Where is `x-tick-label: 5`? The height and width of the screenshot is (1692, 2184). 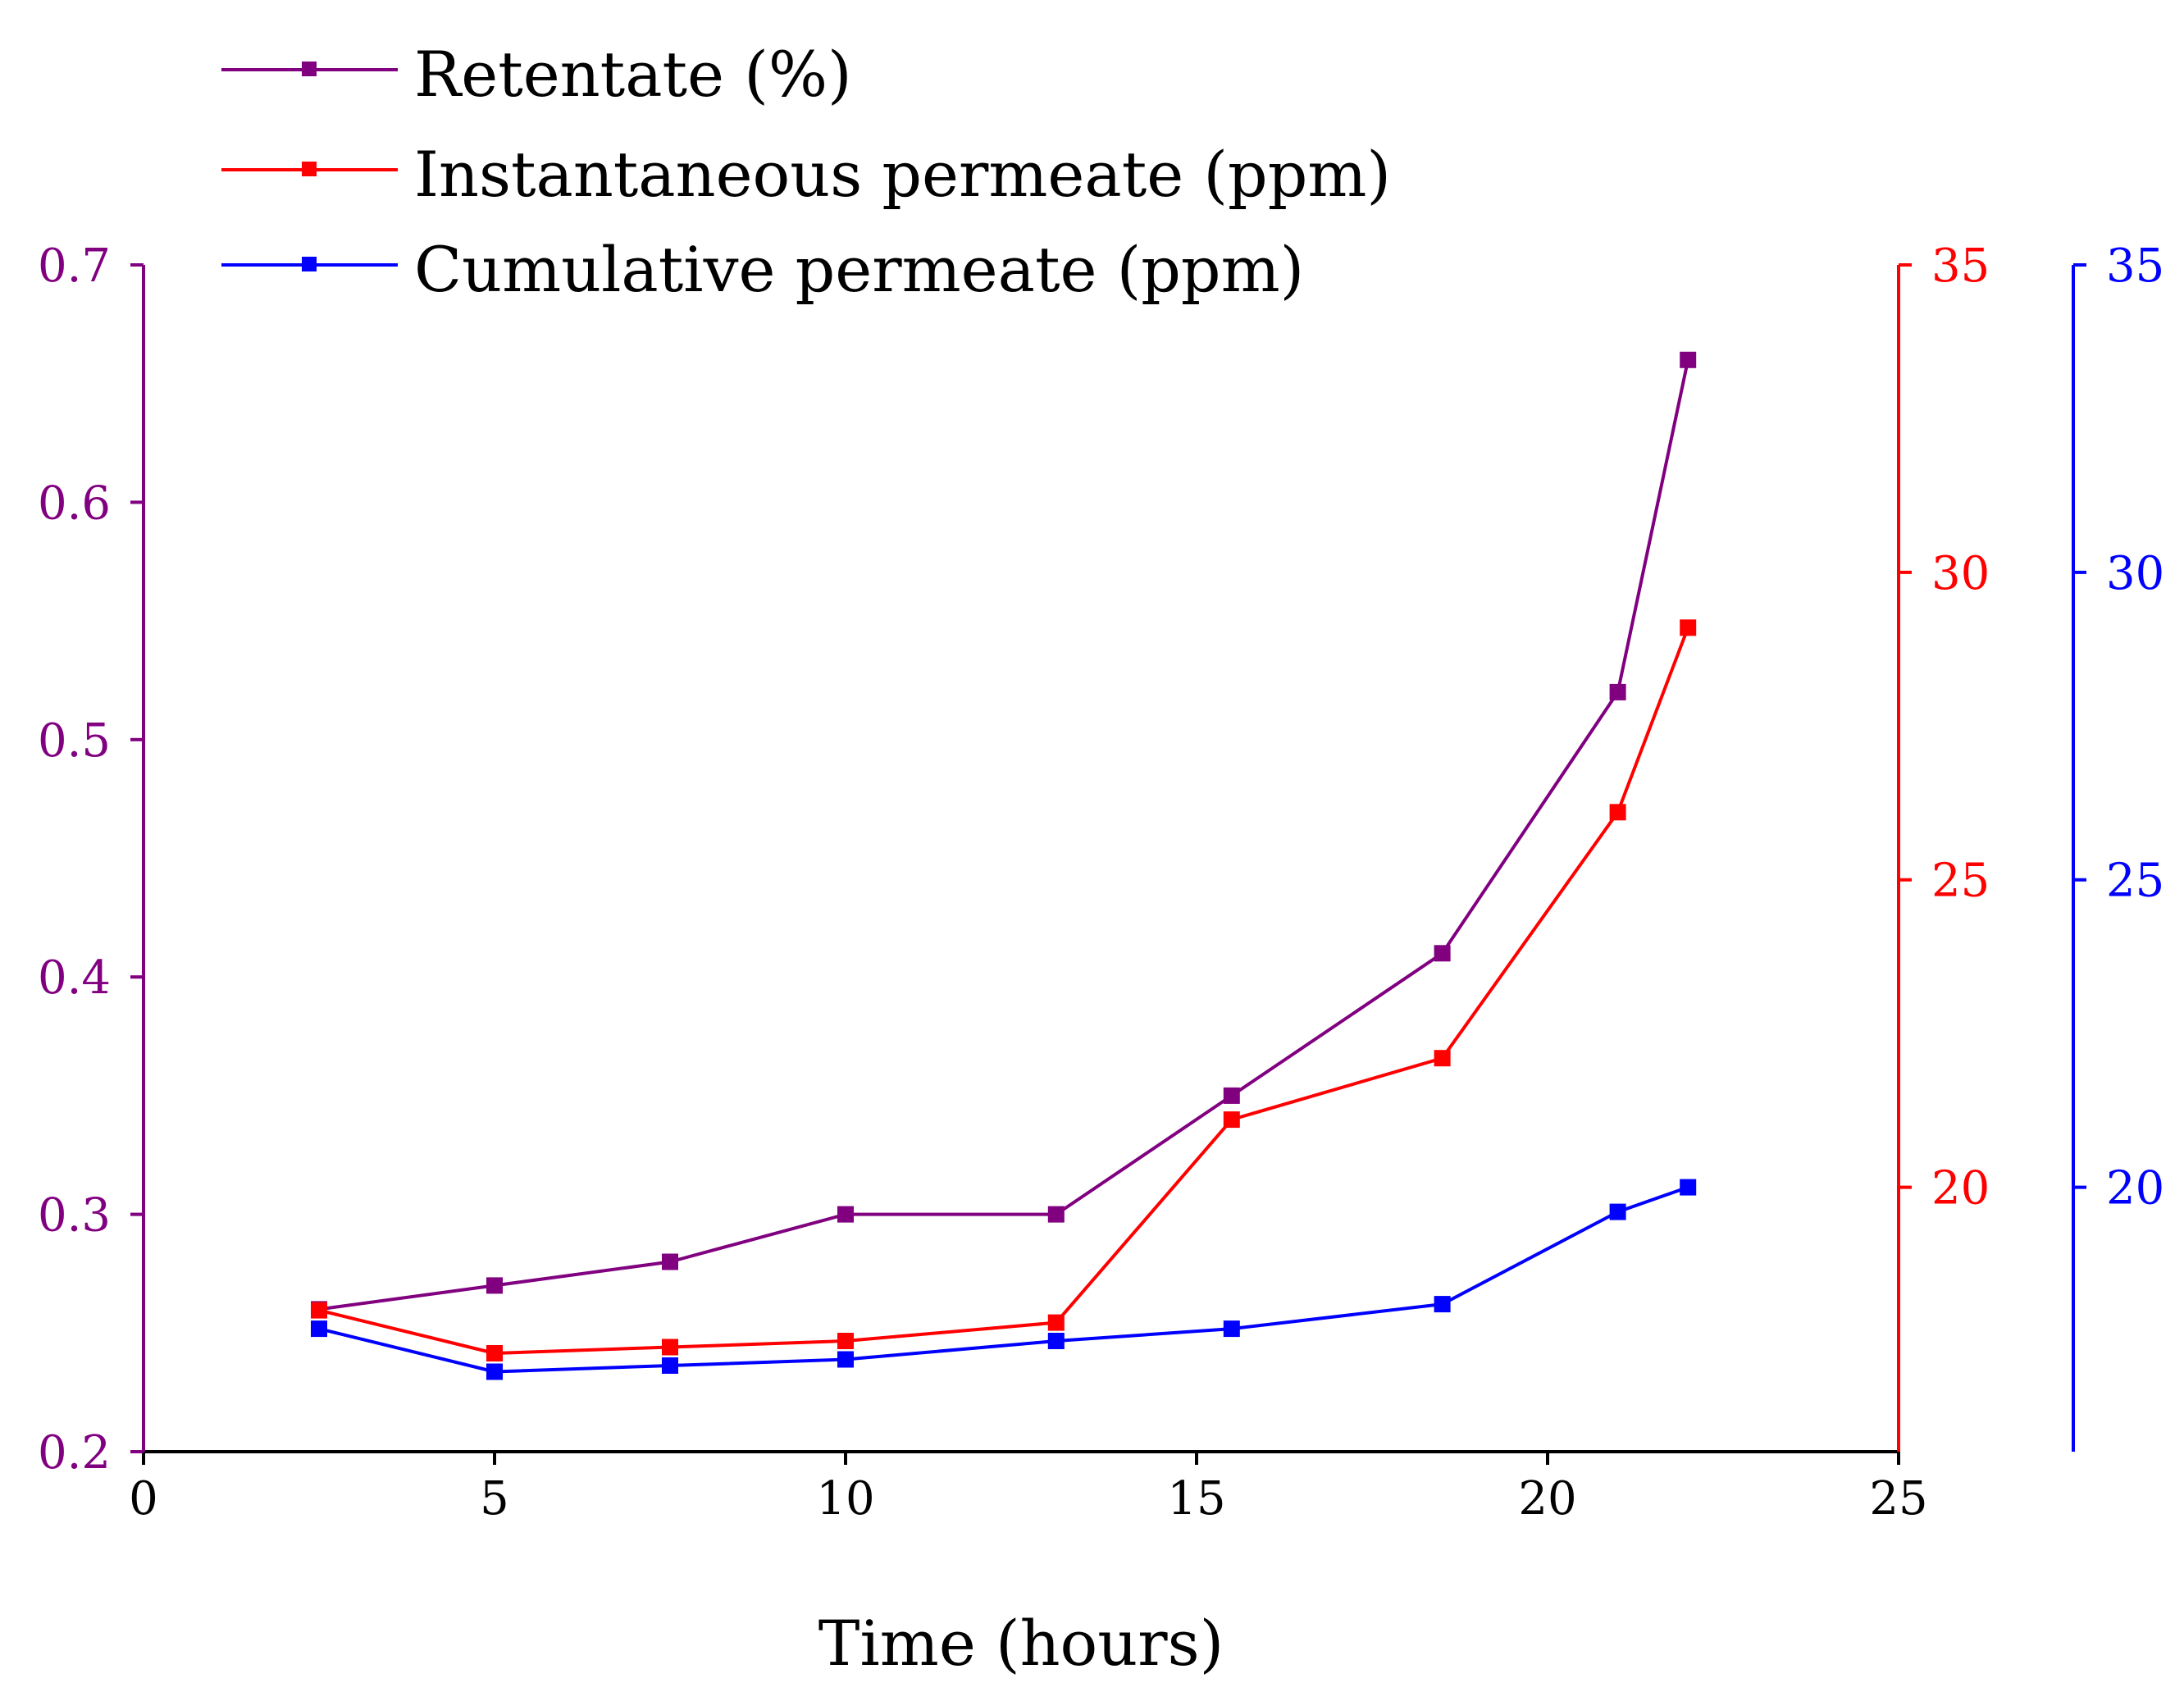 x-tick-label: 5 is located at coordinates (495, 1499).